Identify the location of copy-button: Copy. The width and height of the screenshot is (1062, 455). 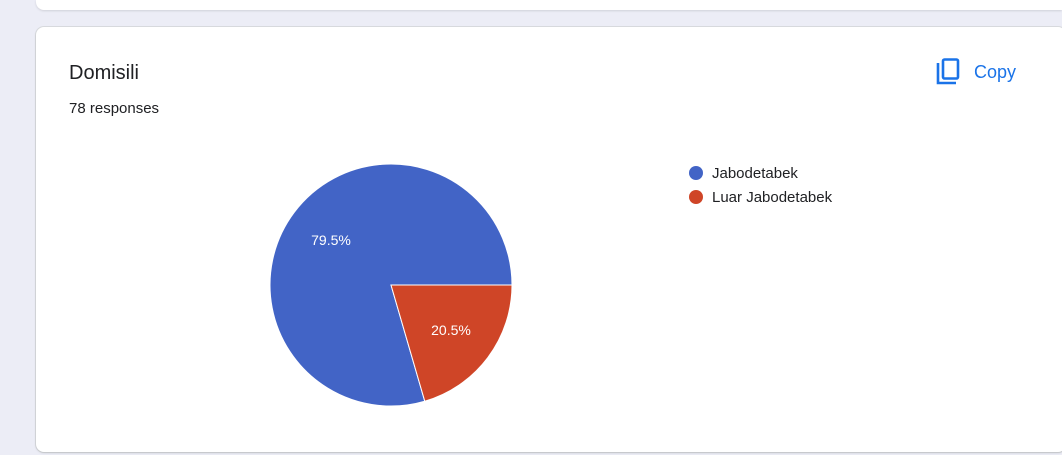
(975, 72).